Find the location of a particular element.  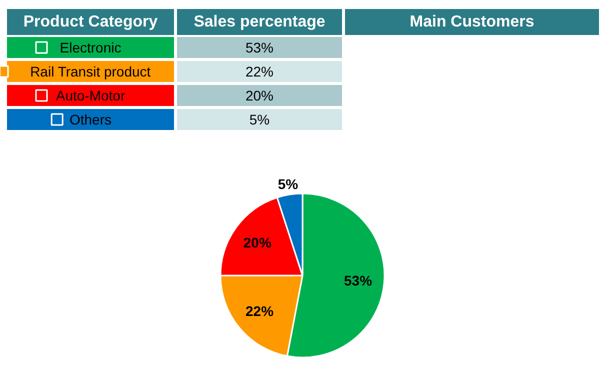

data-label: 53% is located at coordinates (358, 280).